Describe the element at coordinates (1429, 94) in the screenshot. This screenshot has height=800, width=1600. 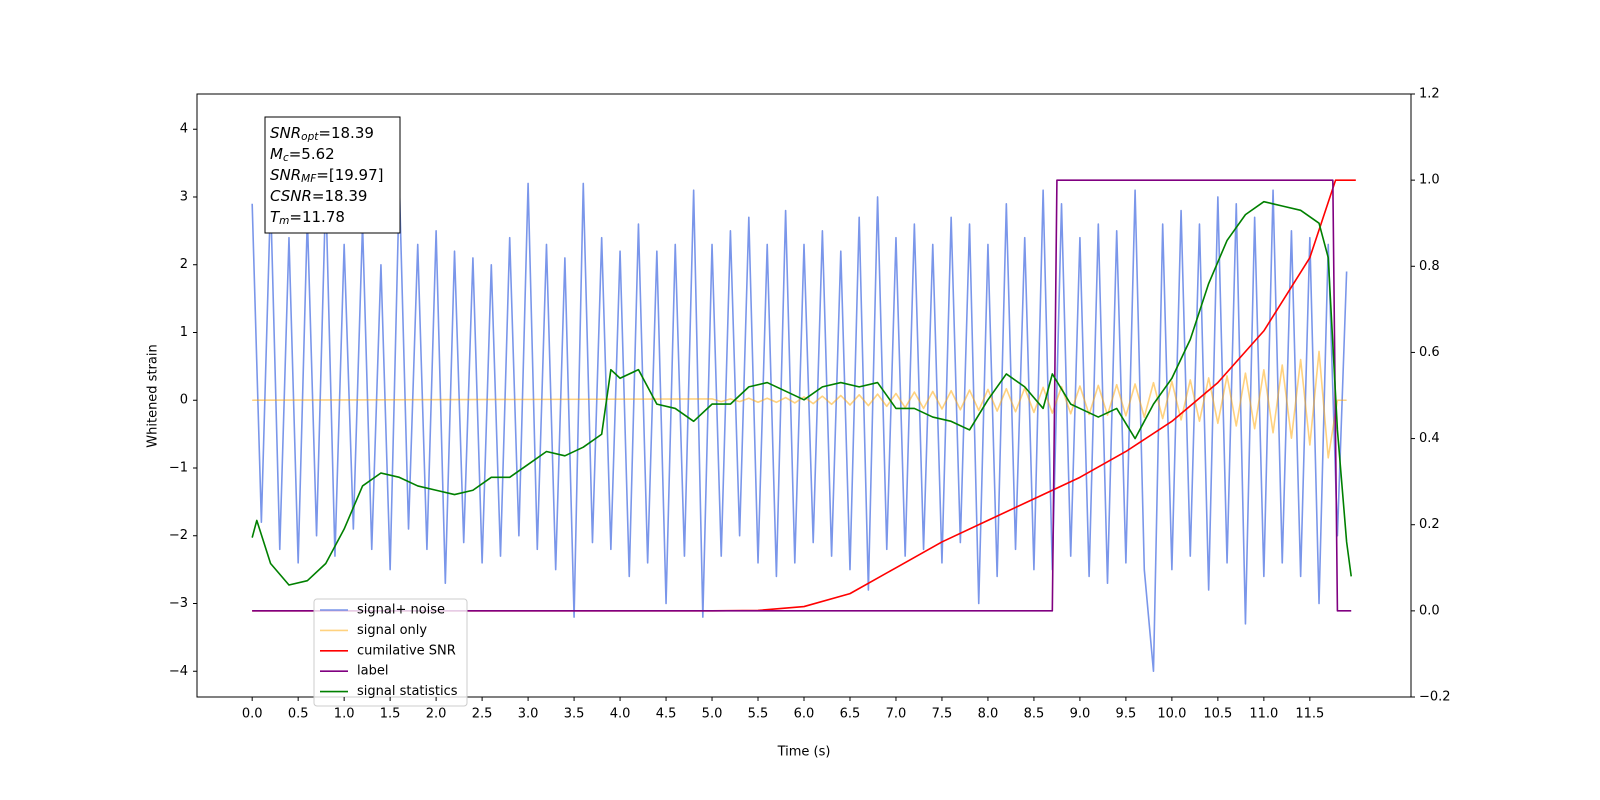
I see `y2-tick-label: 1.2` at that location.